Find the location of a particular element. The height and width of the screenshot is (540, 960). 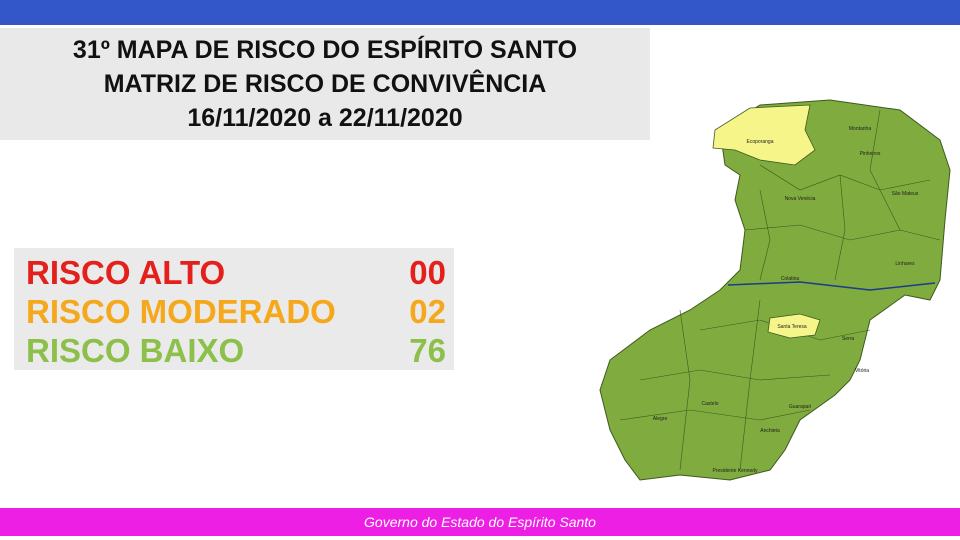

river is located at coordinates (831, 286).